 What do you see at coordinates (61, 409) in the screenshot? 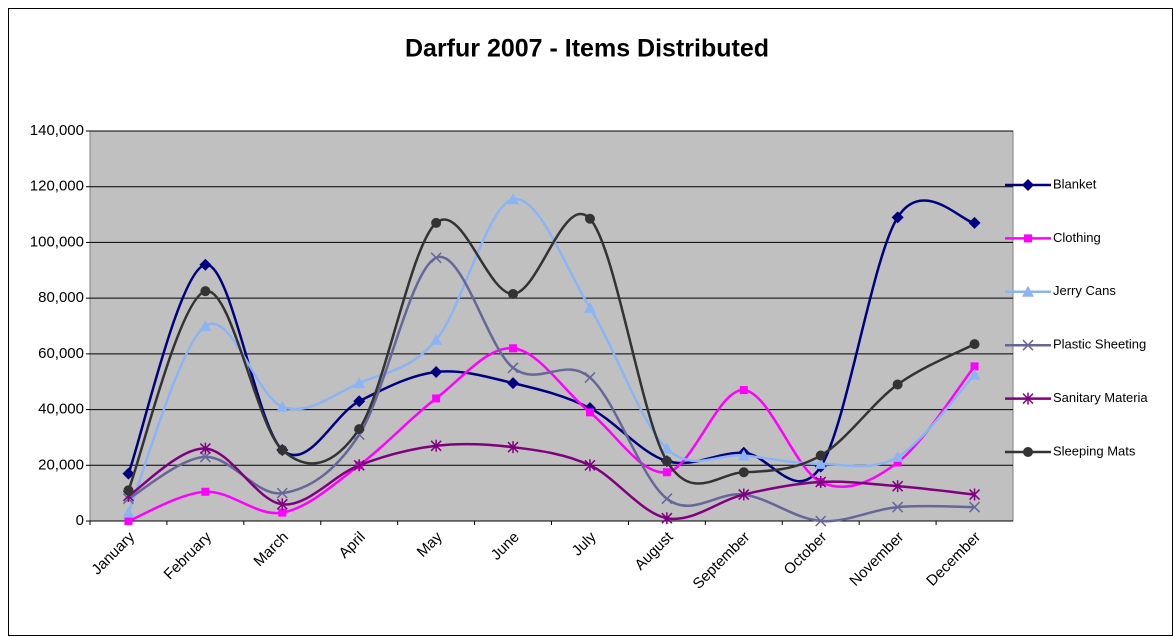
I see `y-tick-label: 40,000` at bounding box center [61, 409].